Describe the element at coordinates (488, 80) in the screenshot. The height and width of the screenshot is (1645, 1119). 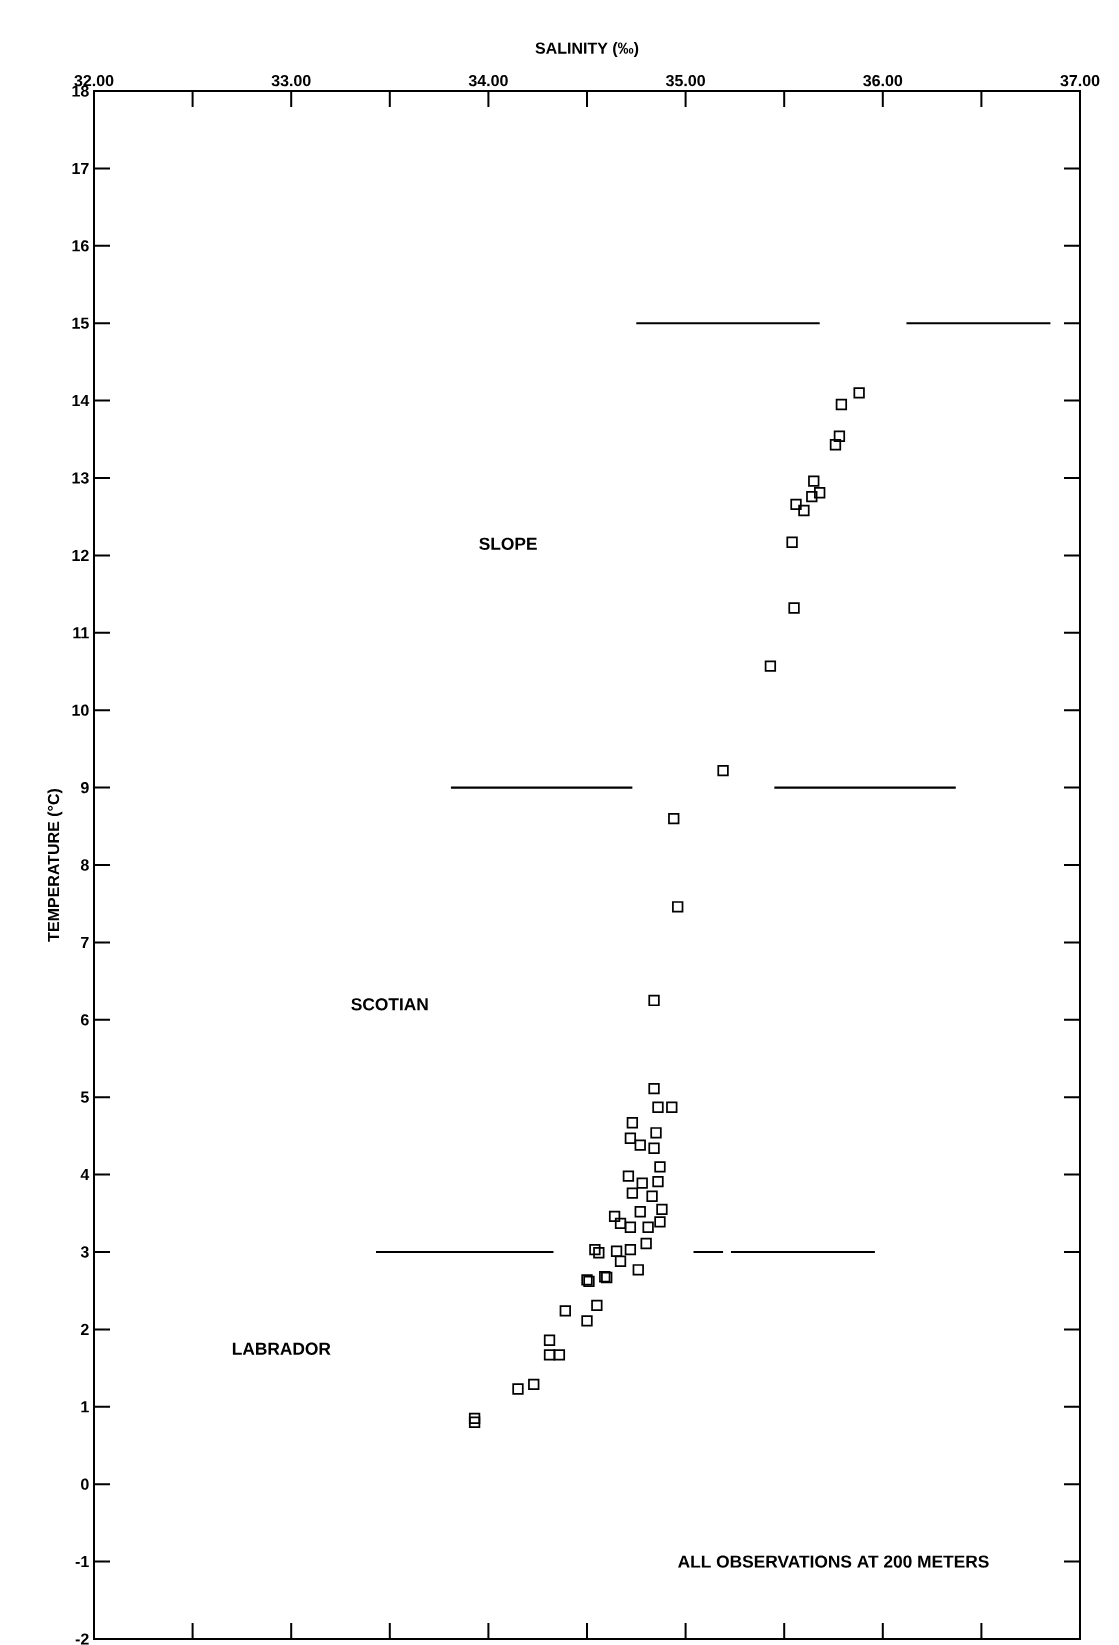
I see `x-tick-label: 34.00` at that location.